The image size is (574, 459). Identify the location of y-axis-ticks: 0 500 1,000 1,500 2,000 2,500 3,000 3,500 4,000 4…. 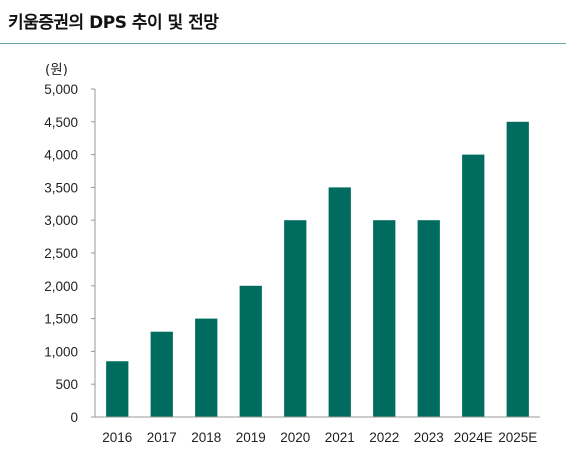
(69, 253).